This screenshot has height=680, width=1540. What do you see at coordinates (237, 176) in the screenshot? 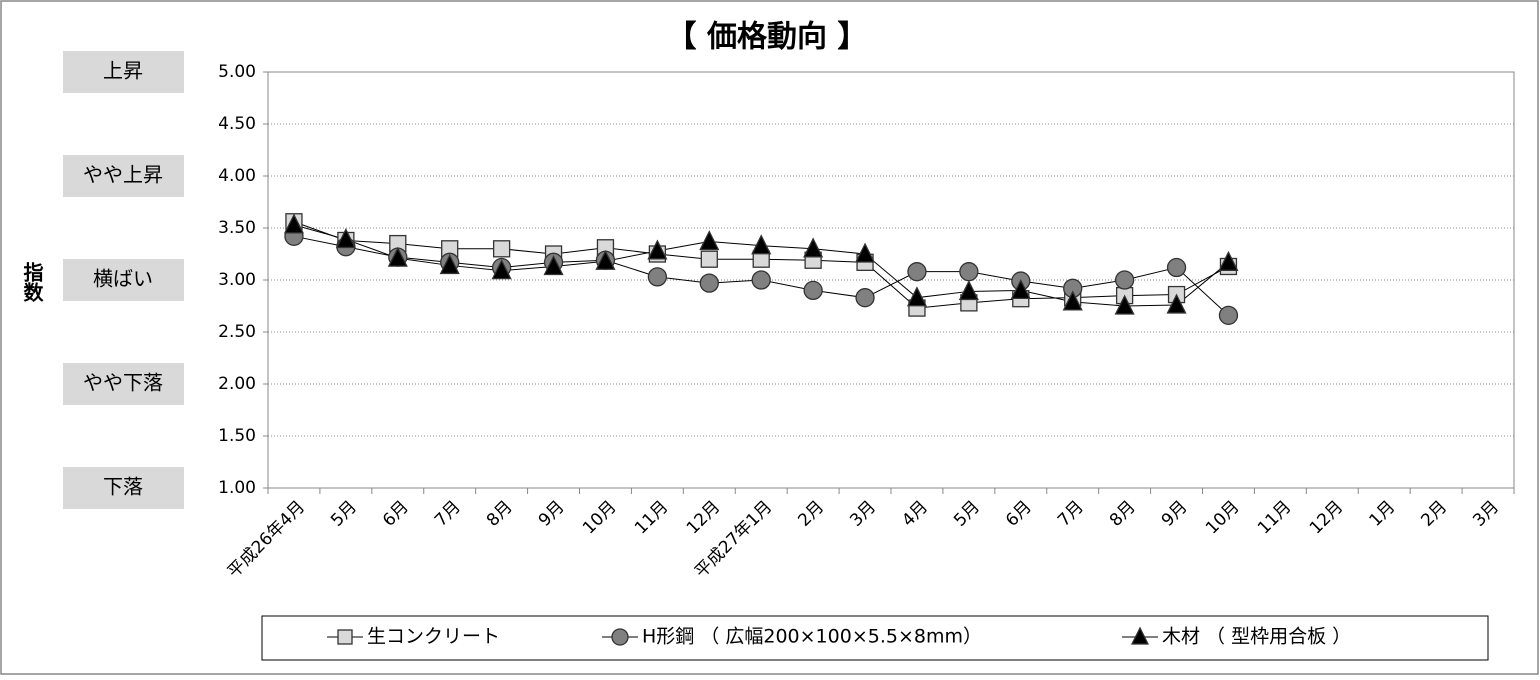
I see `y-tick-label: 4.00` at bounding box center [237, 176].